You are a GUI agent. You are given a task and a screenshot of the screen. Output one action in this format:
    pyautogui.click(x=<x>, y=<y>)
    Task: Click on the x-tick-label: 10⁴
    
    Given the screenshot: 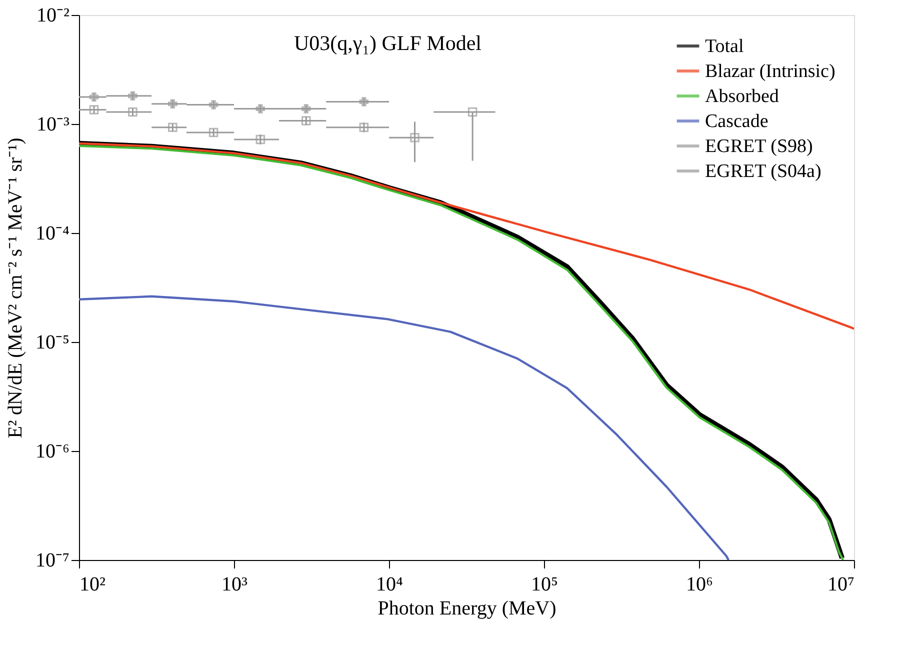 What is the action you would take?
    pyautogui.click(x=390, y=585)
    